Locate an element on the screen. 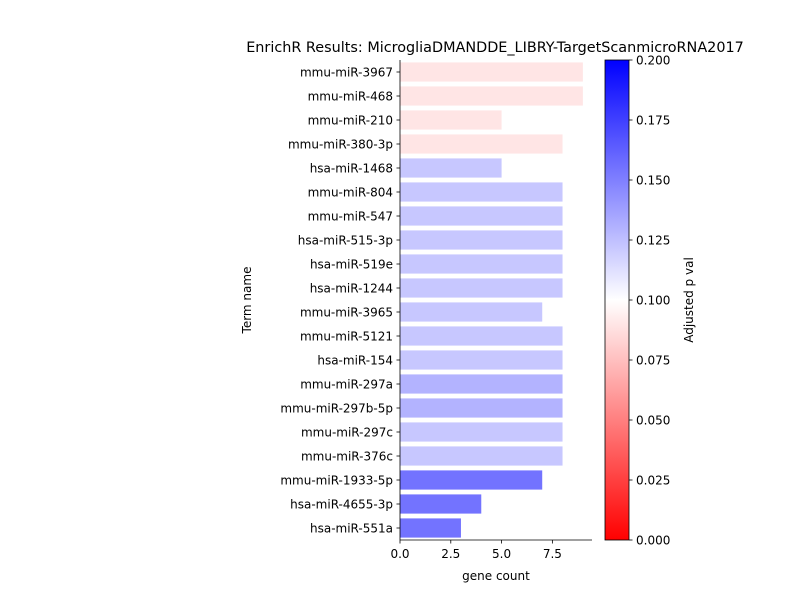 The image size is (800, 600). y-tick-label: mmu-miR-804 is located at coordinates (350, 192).